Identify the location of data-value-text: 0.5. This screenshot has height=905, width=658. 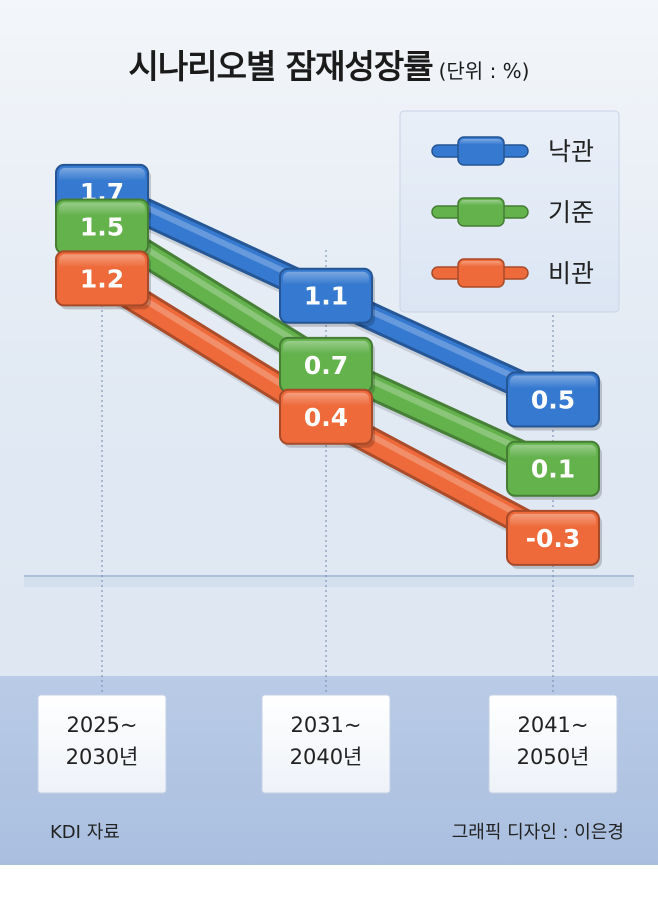
(553, 400).